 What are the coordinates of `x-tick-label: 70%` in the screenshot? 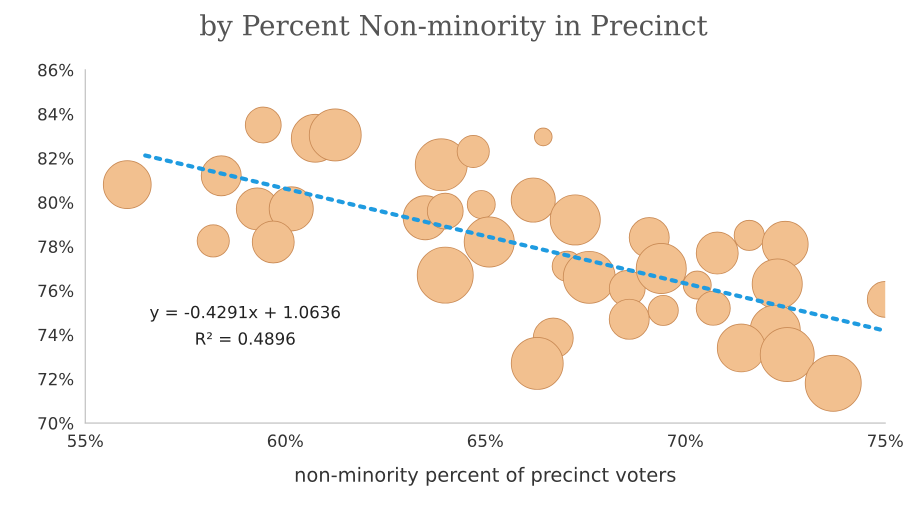 It's located at (685, 441).